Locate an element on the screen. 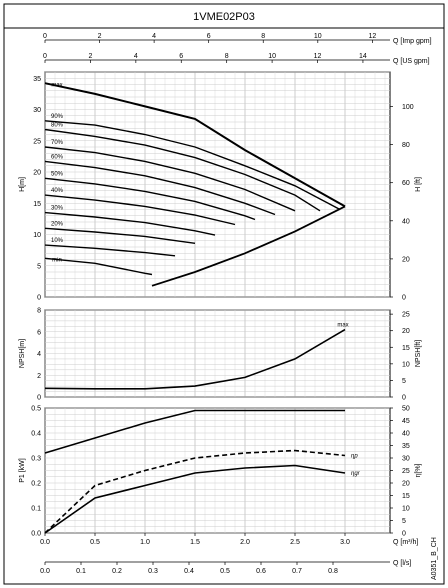 The image size is (448, 588). eff-right-tick-label: 0 is located at coordinates (404, 534).